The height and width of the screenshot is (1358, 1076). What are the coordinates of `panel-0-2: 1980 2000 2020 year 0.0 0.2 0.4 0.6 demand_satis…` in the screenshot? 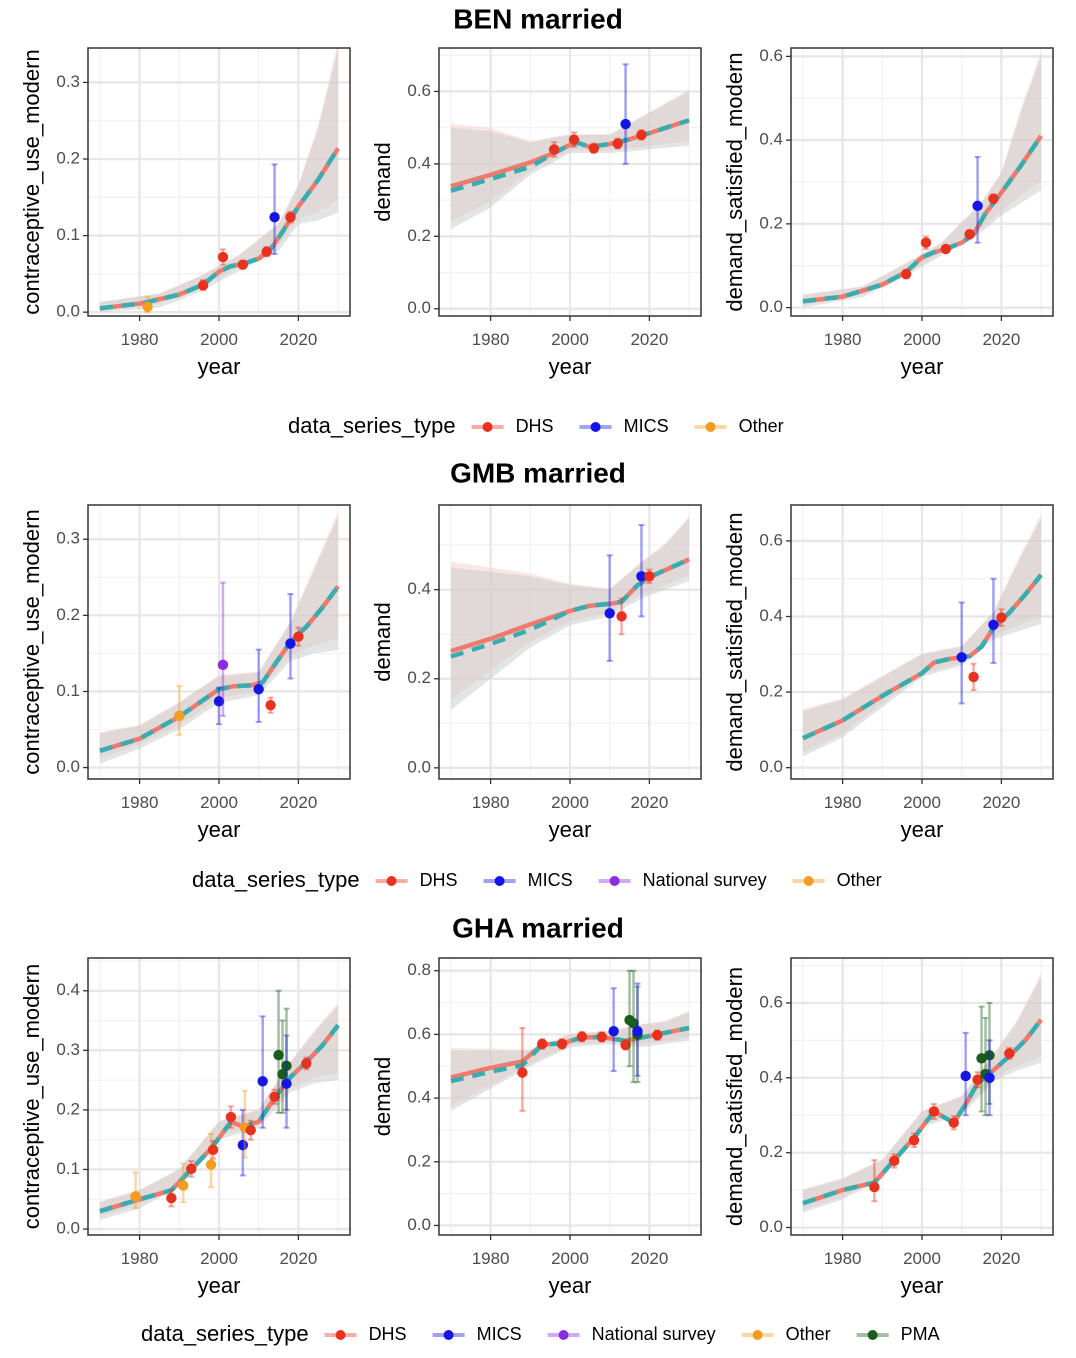 It's located at (888, 212).